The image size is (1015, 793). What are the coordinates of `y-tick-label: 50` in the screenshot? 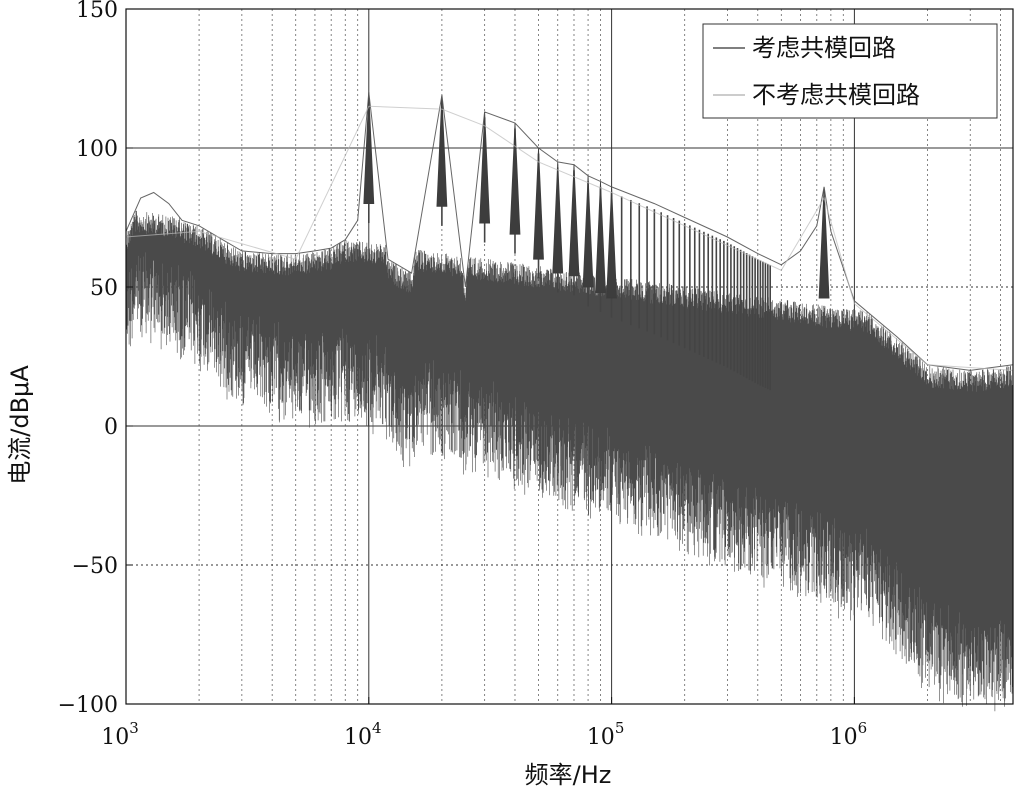 It's located at (104, 288).